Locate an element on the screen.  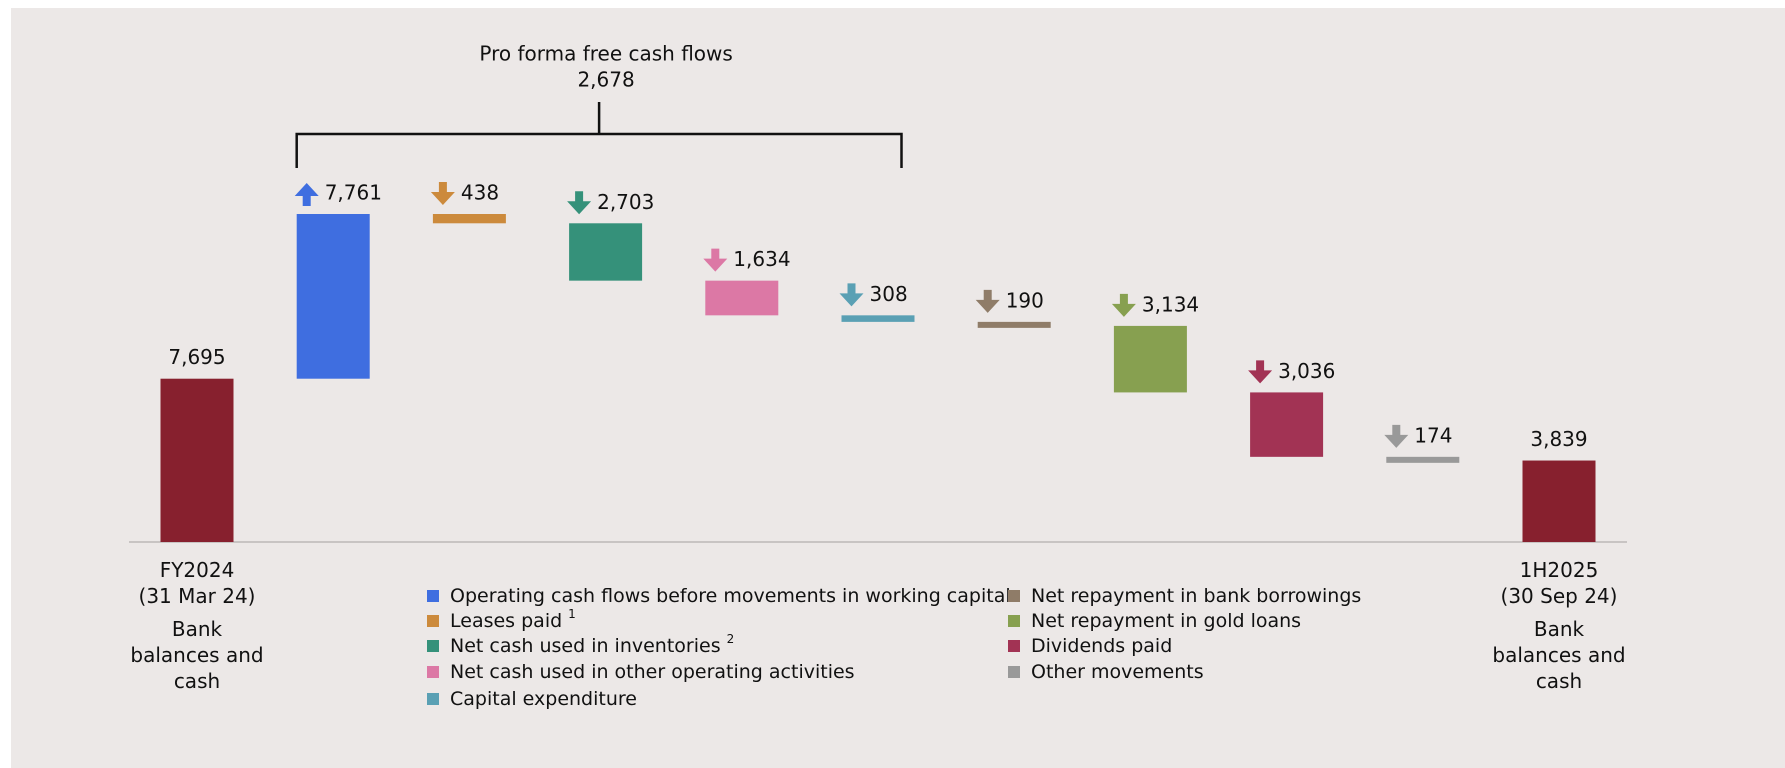
legend-text: Leases paid is located at coordinates (506, 621).